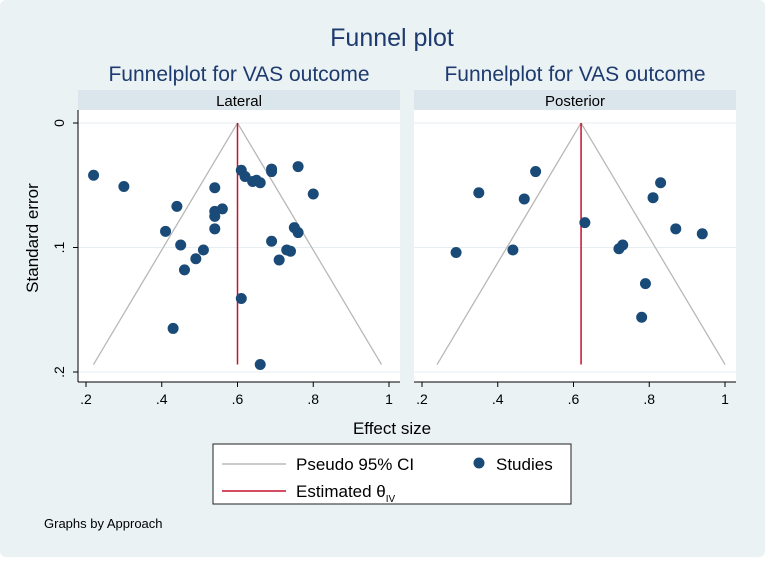 The width and height of the screenshot is (765, 562). I want to click on y-tick-label: .1, so click(59, 247).